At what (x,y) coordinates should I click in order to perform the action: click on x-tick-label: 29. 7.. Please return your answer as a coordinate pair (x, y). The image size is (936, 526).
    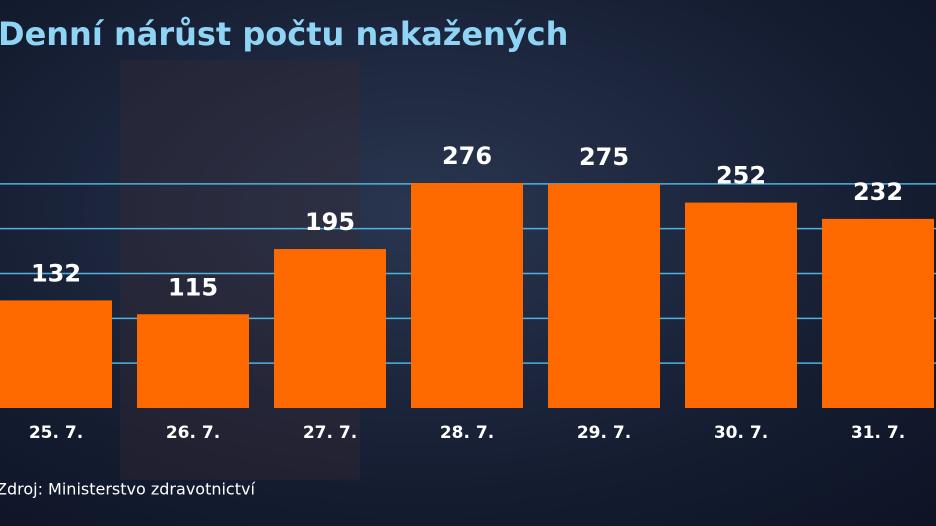
    Looking at the image, I should click on (604, 433).